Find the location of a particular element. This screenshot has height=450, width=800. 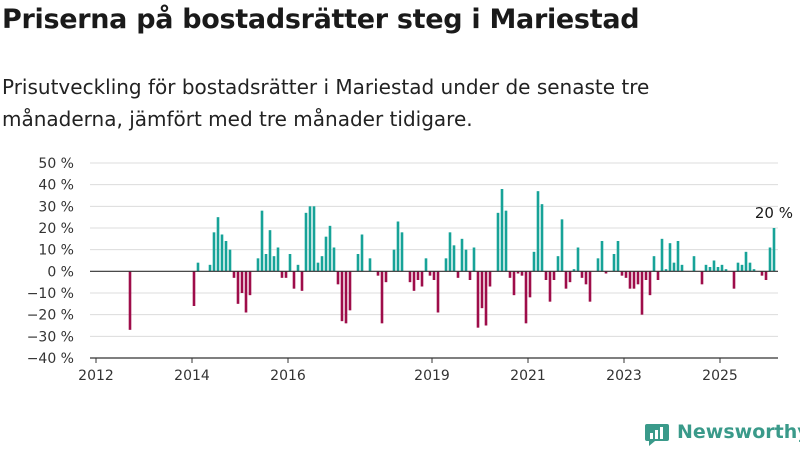

x-tick-label: 2014 is located at coordinates (192, 376).